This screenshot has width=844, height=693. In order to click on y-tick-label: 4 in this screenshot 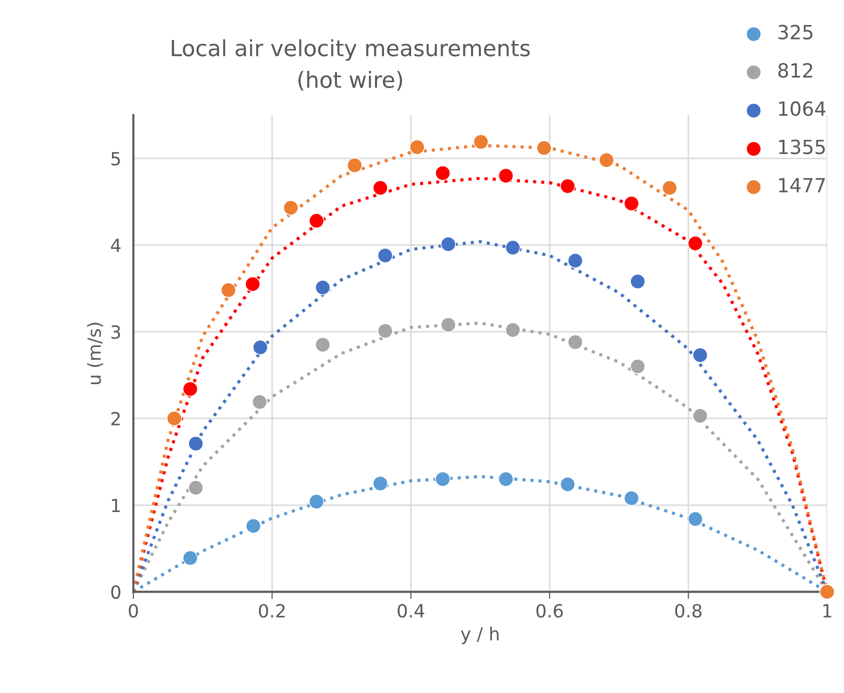, I will do `click(115, 245)`.